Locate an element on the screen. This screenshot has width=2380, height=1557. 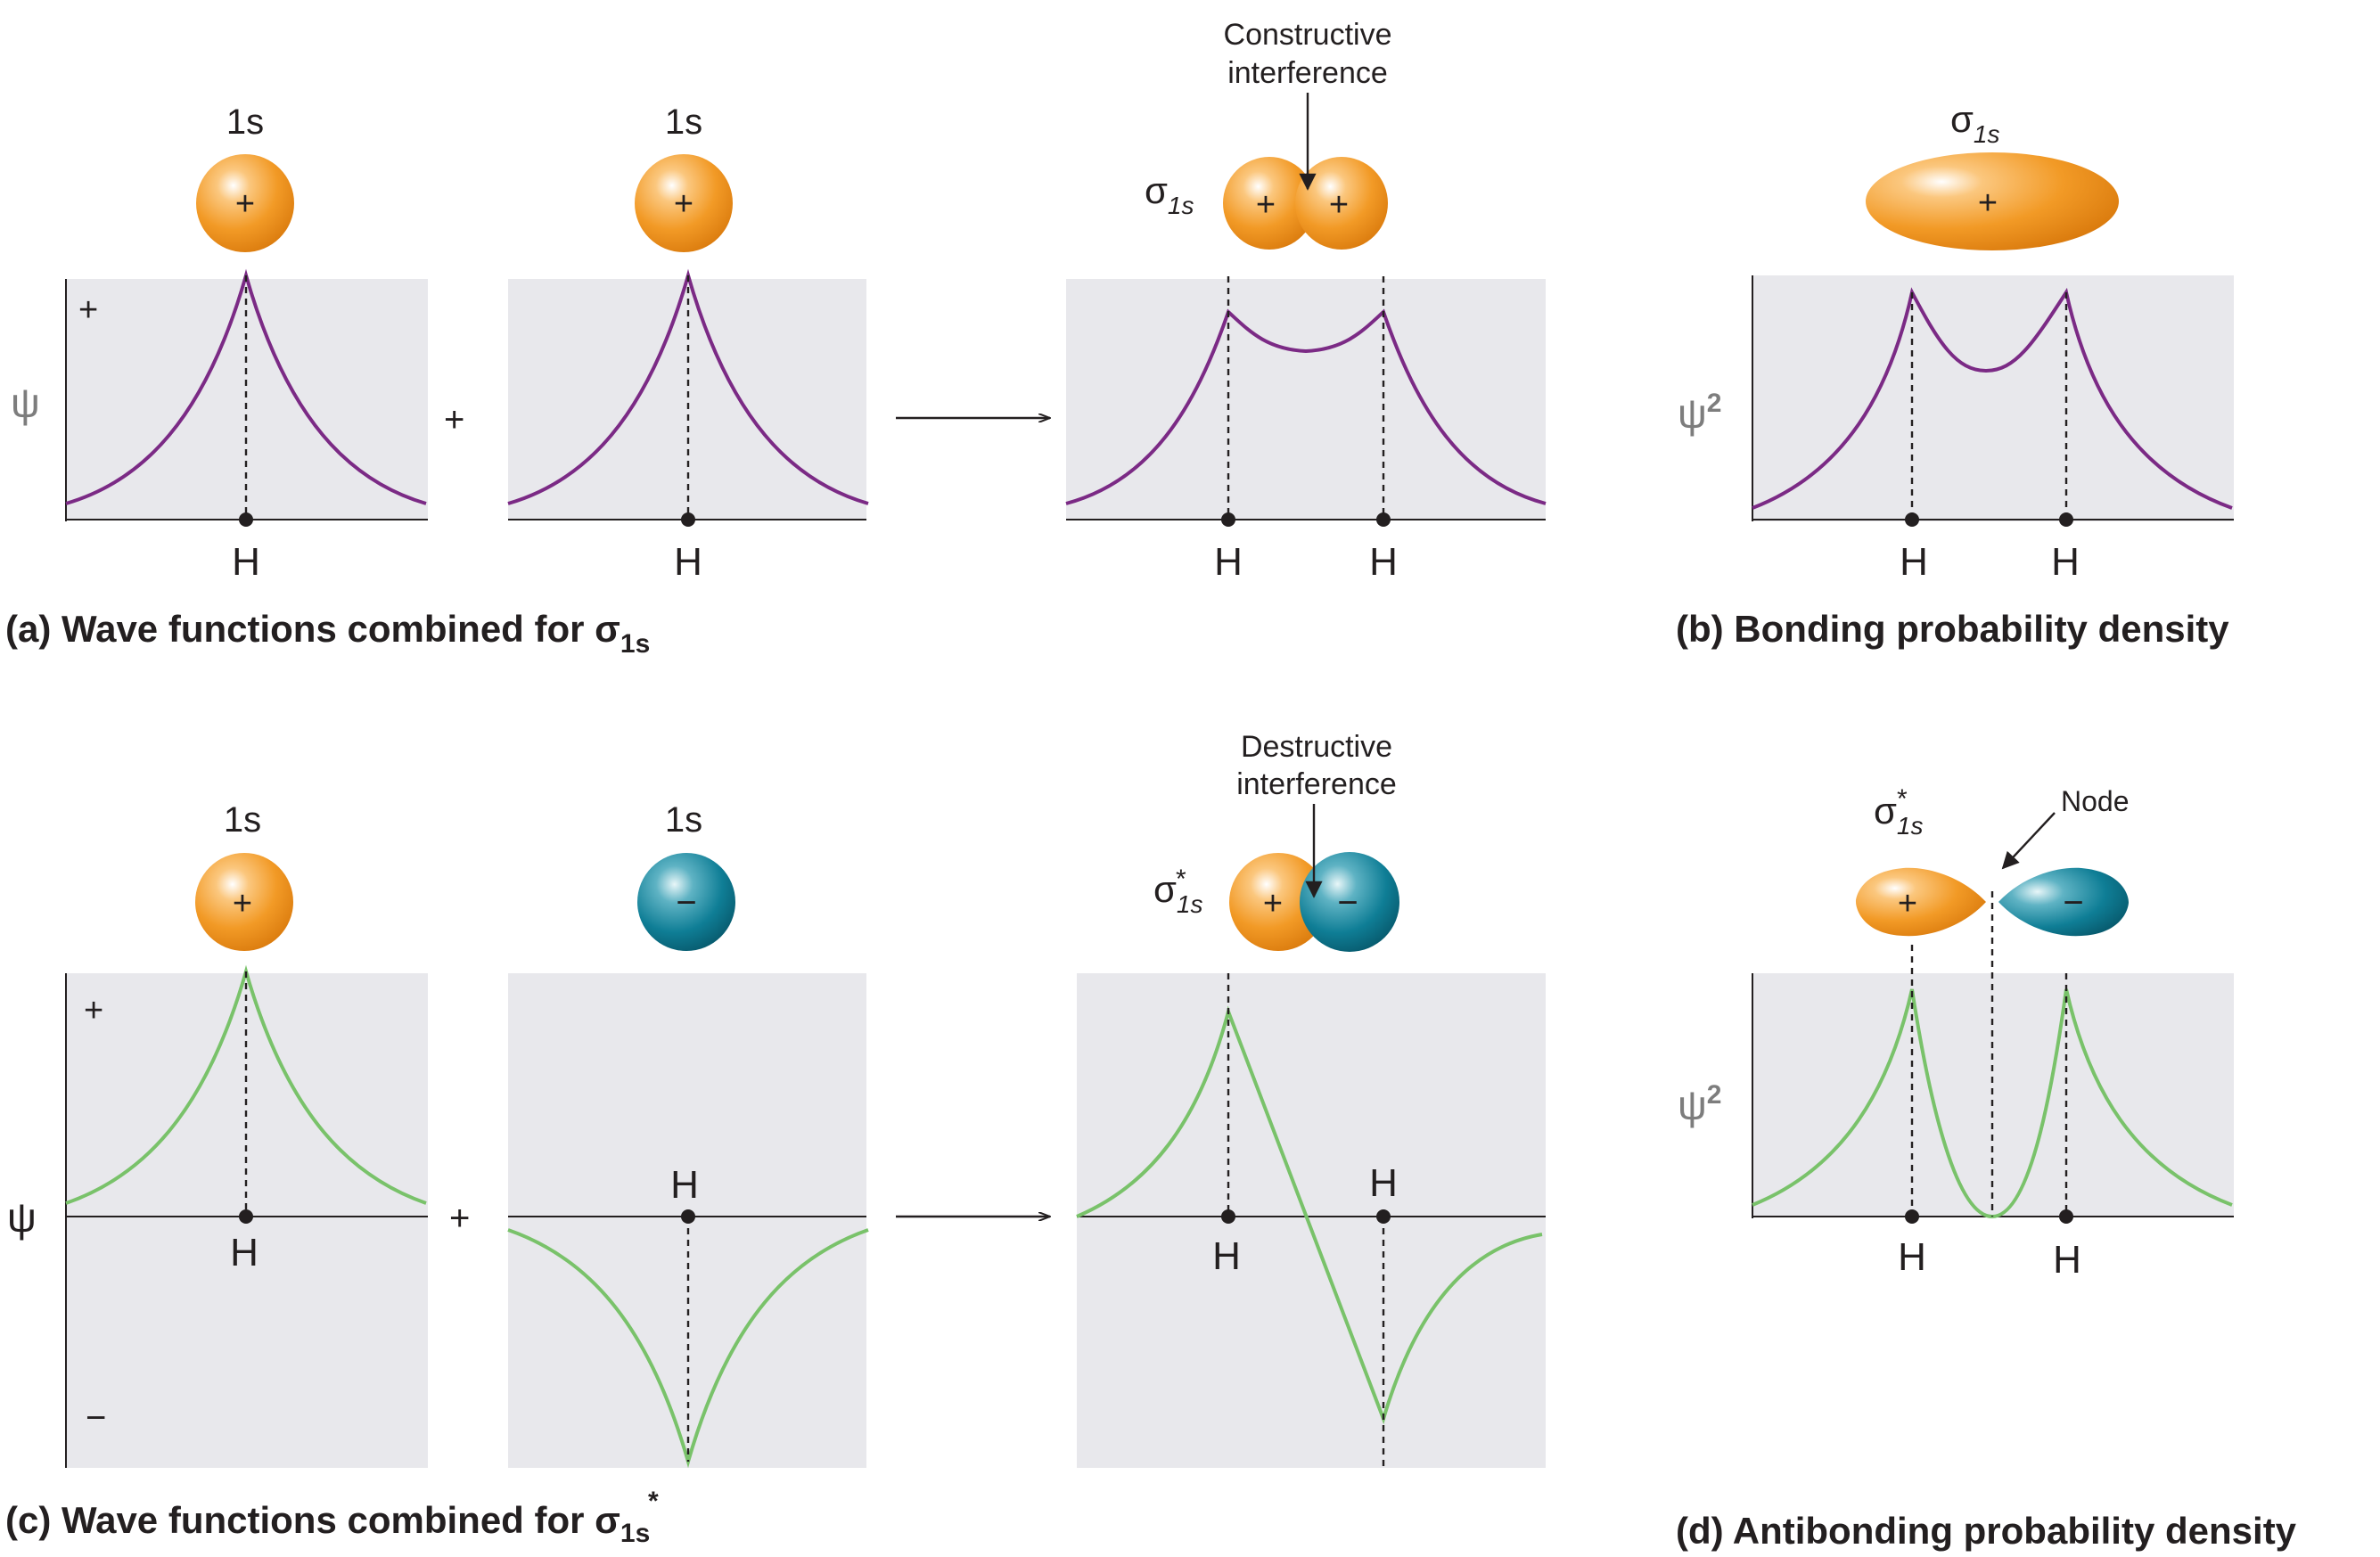
orbital-1s-negative-c: 1s − is located at coordinates (686, 876).